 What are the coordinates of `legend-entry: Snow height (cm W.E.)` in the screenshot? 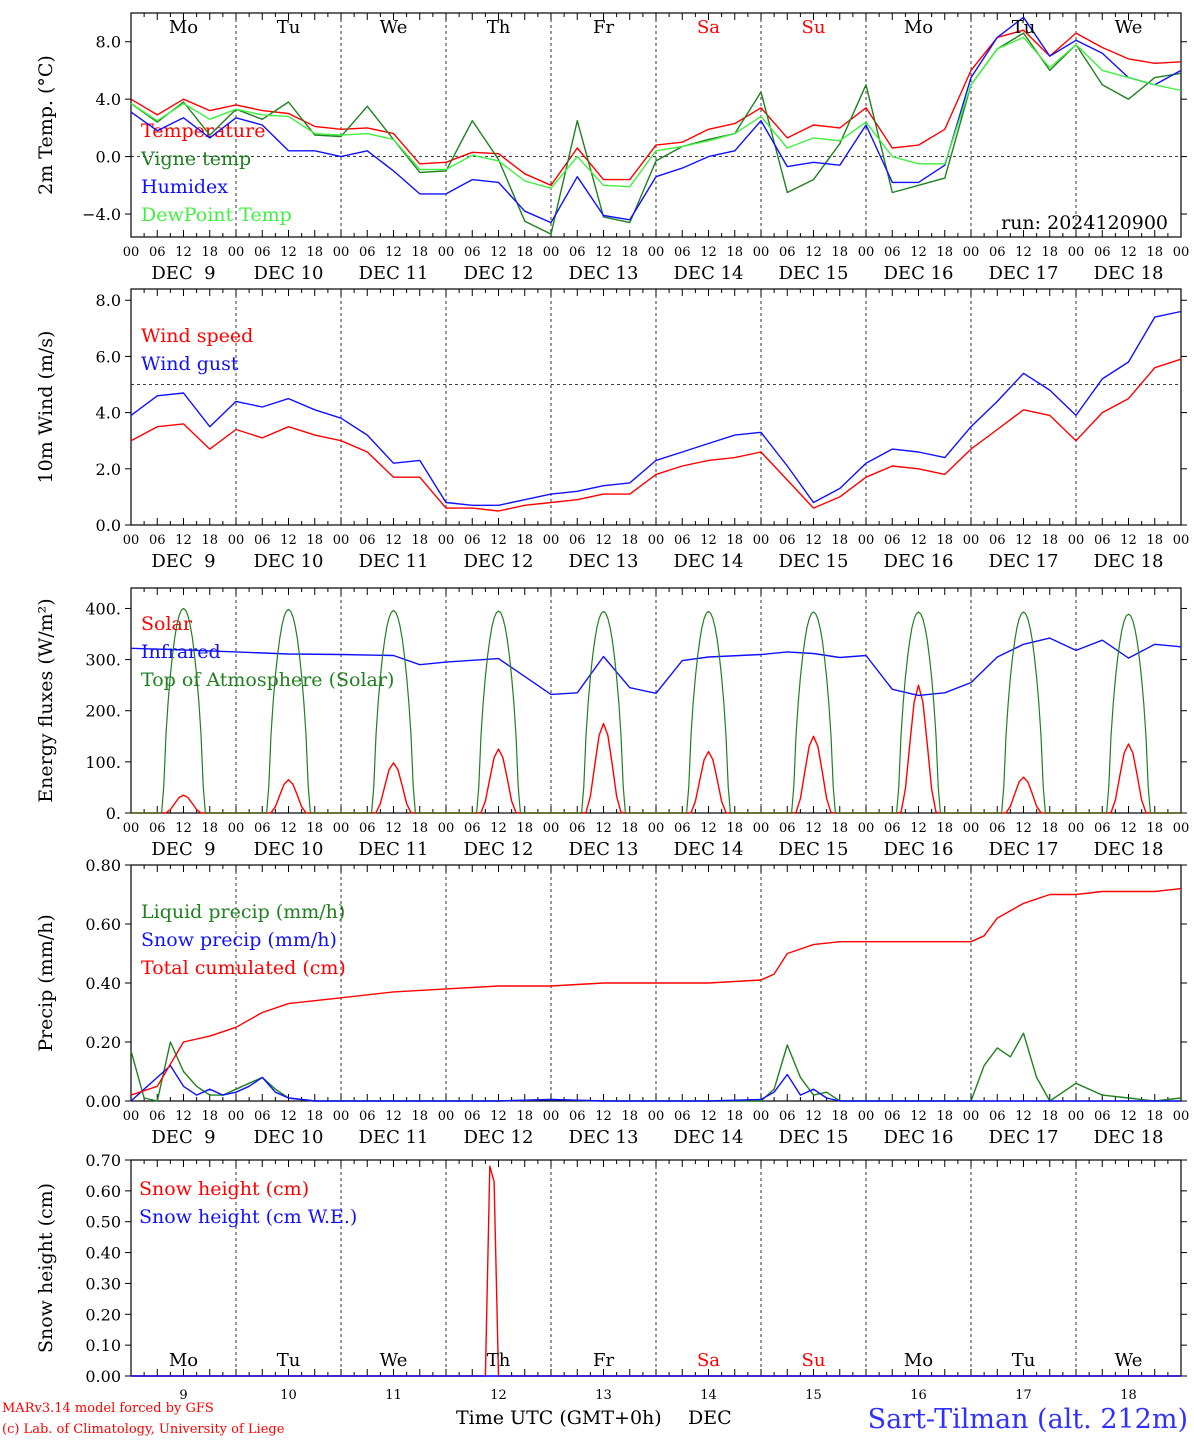 It's located at (248, 1217).